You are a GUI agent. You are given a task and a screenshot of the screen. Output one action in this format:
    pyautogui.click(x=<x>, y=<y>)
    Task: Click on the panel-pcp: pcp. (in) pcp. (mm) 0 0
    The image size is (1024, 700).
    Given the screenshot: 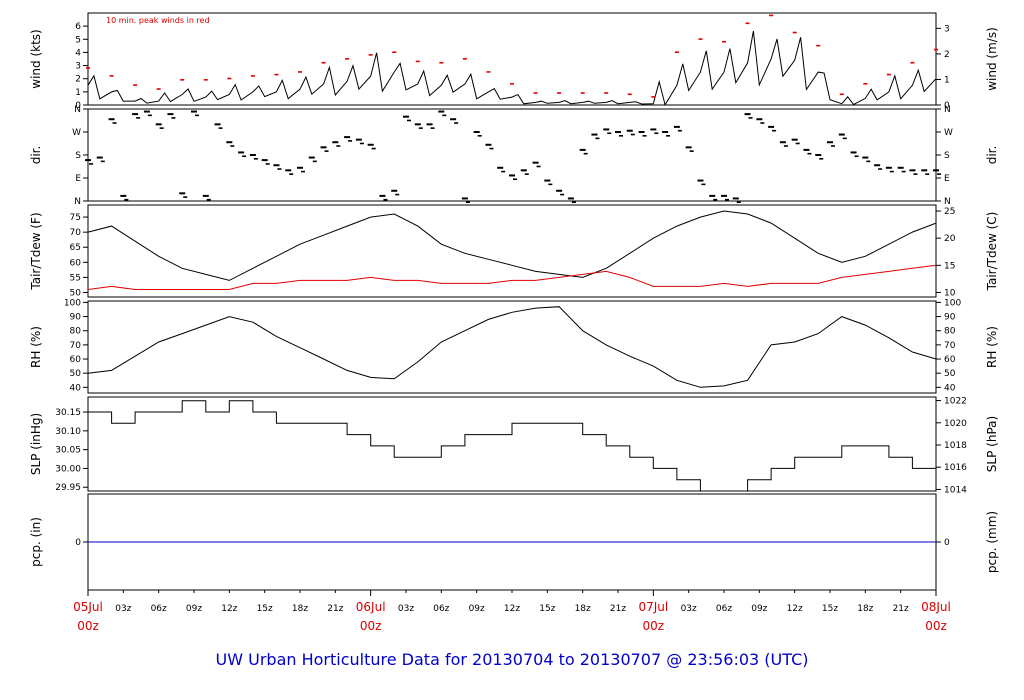 What is the action you would take?
    pyautogui.click(x=514, y=542)
    